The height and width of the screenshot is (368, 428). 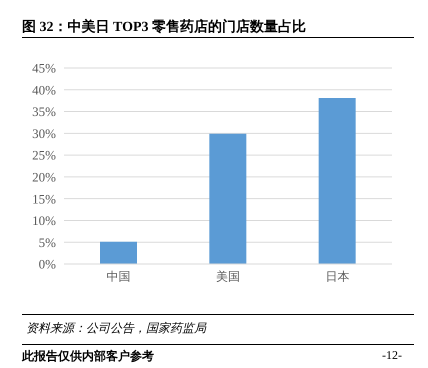 What do you see at coordinates (337, 277) in the screenshot?
I see `x-tick-label: 日本` at bounding box center [337, 277].